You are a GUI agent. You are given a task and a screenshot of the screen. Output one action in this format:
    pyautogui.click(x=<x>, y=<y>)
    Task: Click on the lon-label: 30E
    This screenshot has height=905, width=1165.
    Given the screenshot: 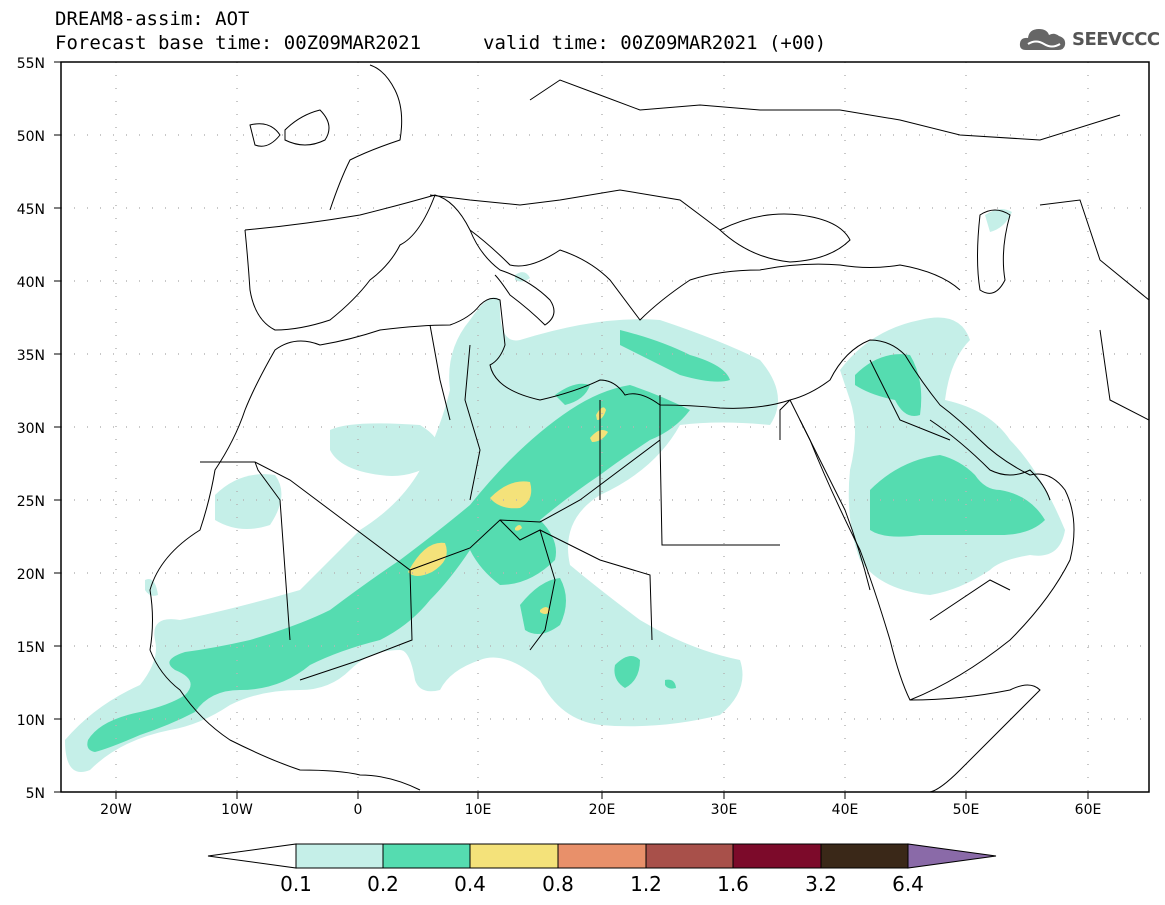 What is the action you would take?
    pyautogui.click(x=724, y=810)
    